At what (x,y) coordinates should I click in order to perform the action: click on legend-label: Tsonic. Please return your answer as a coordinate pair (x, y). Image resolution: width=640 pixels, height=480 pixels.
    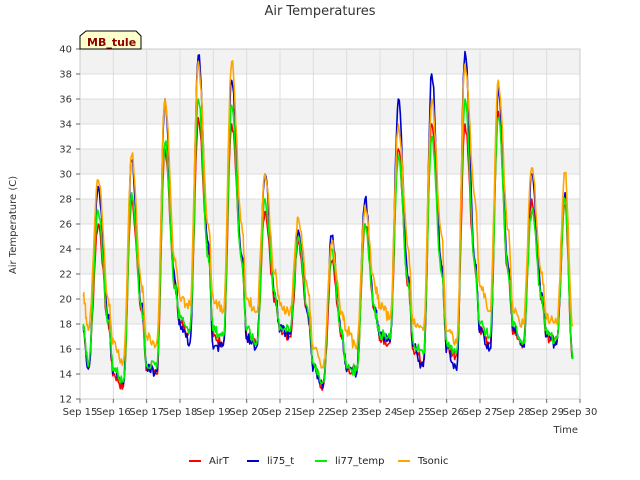
    Looking at the image, I should click on (432, 461).